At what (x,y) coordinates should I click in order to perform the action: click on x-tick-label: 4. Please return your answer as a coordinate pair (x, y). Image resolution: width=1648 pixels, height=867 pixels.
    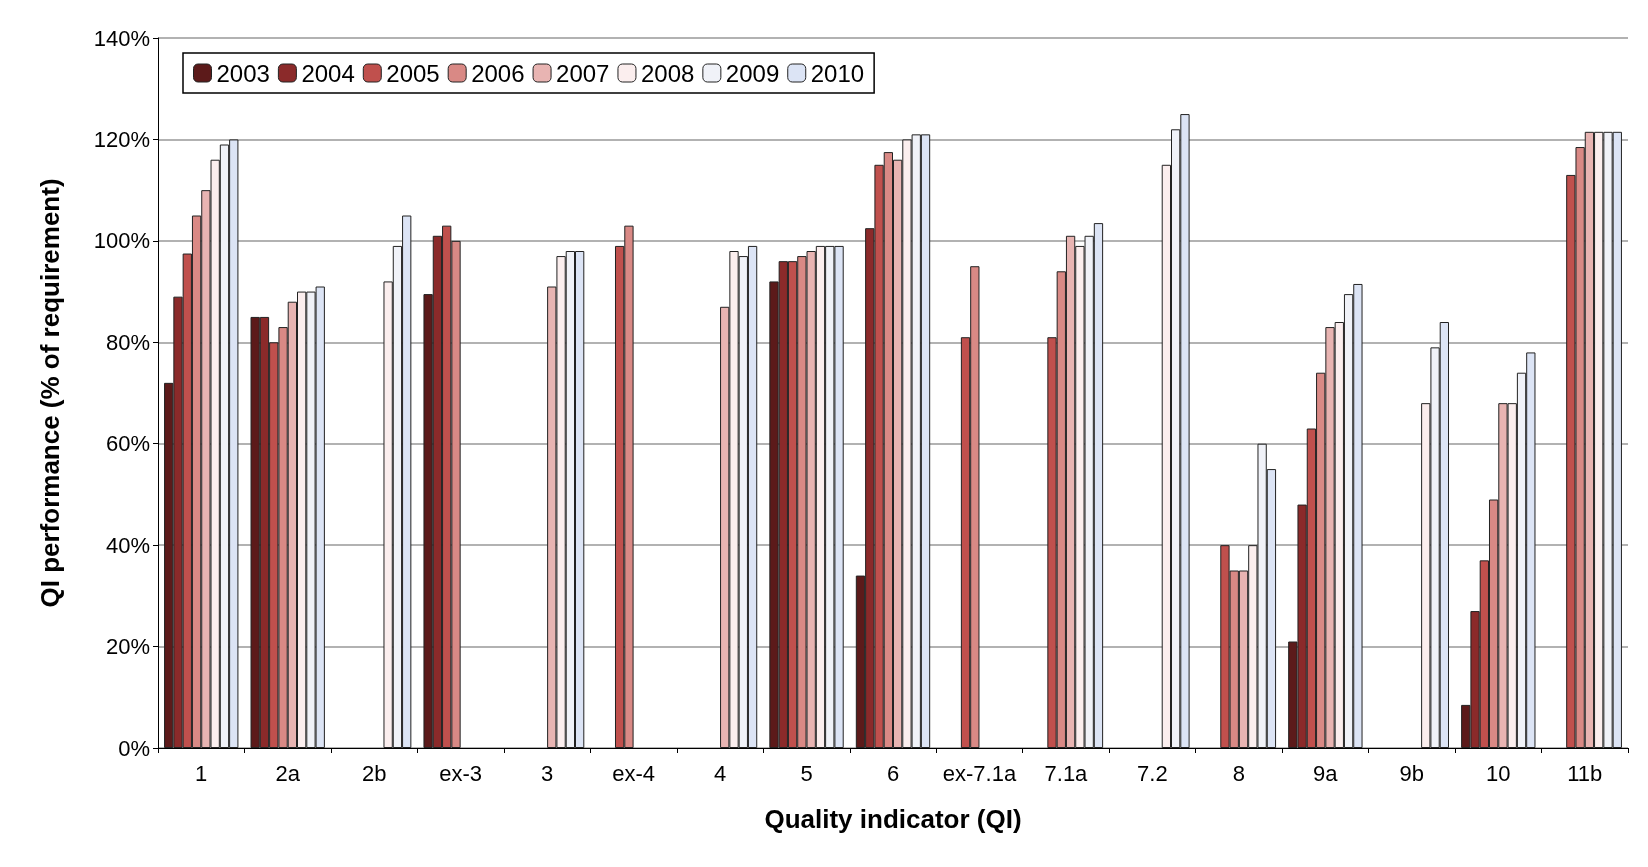
    Looking at the image, I should click on (720, 773).